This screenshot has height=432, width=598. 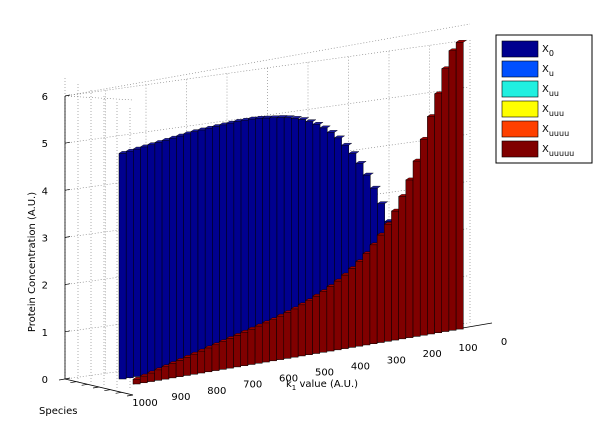 I want to click on y-tick-label: 0, so click(x=45, y=380).